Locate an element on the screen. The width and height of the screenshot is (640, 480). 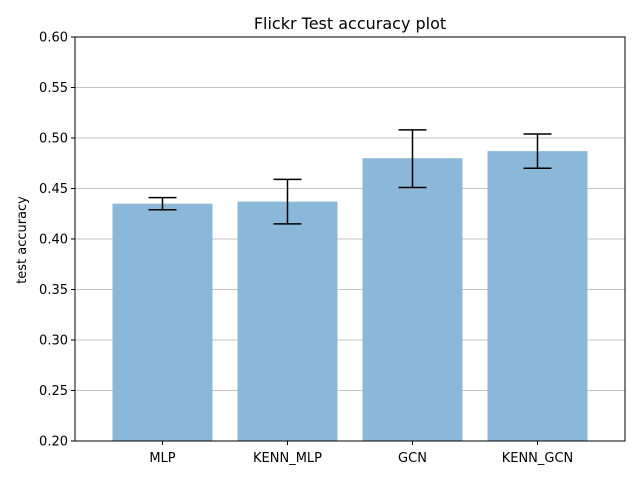
y-tick-label: 0.25 is located at coordinates (53, 391).